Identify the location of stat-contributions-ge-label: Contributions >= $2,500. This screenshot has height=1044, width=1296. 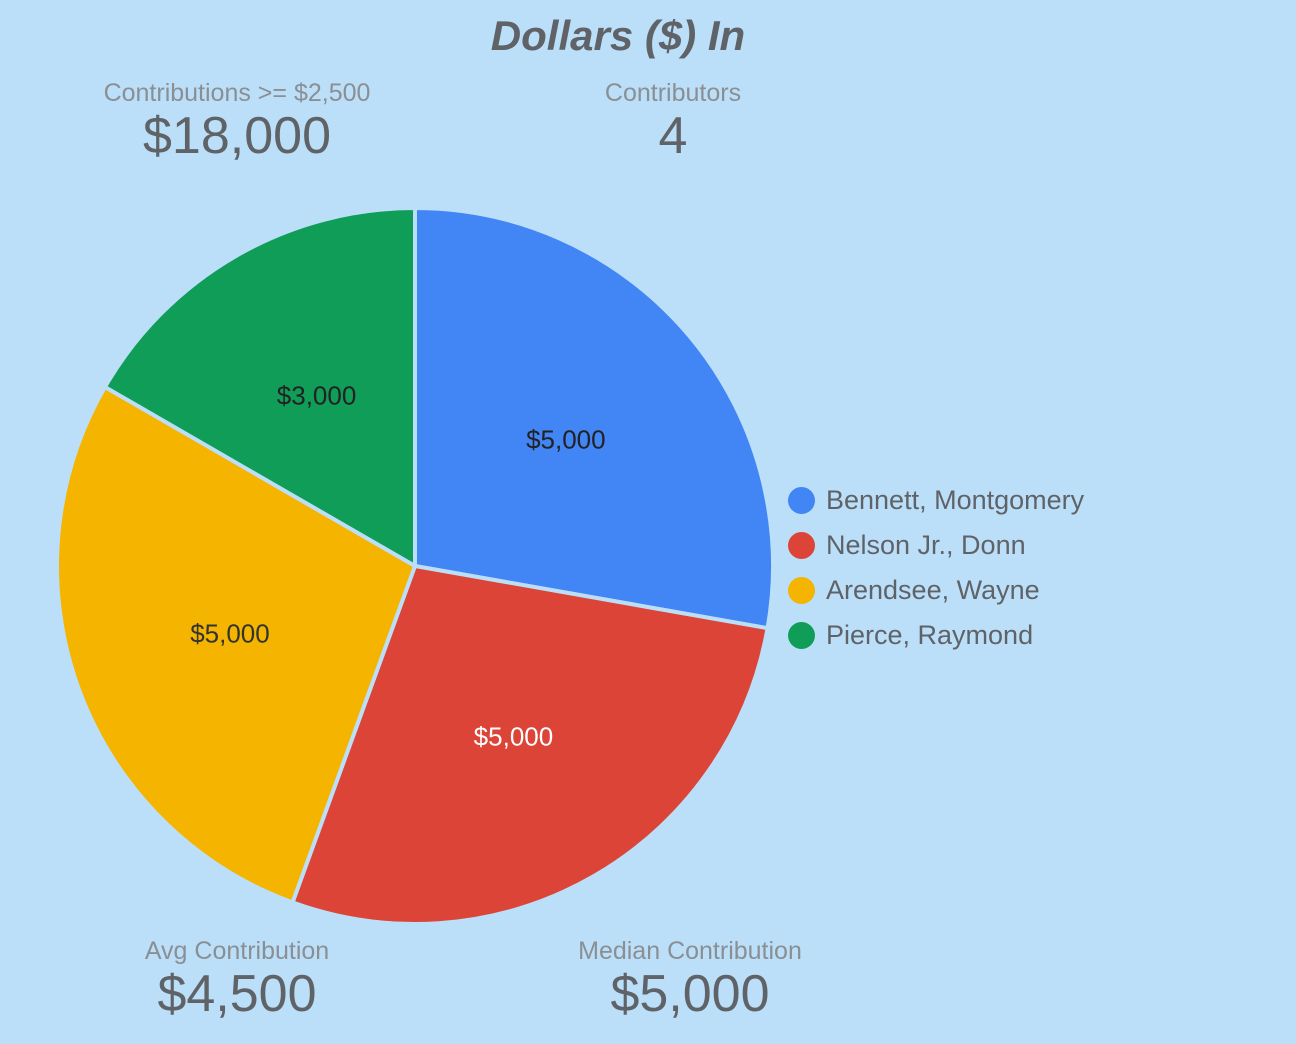
(237, 93).